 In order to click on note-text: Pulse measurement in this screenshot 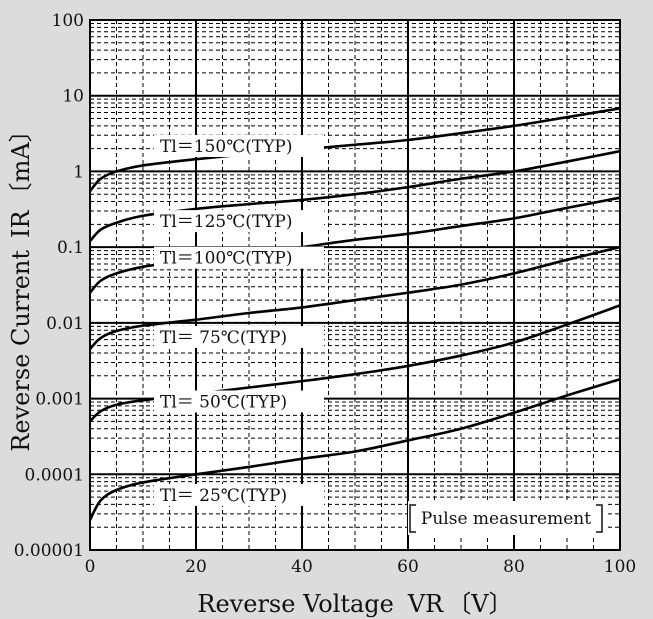, I will do `click(506, 519)`.